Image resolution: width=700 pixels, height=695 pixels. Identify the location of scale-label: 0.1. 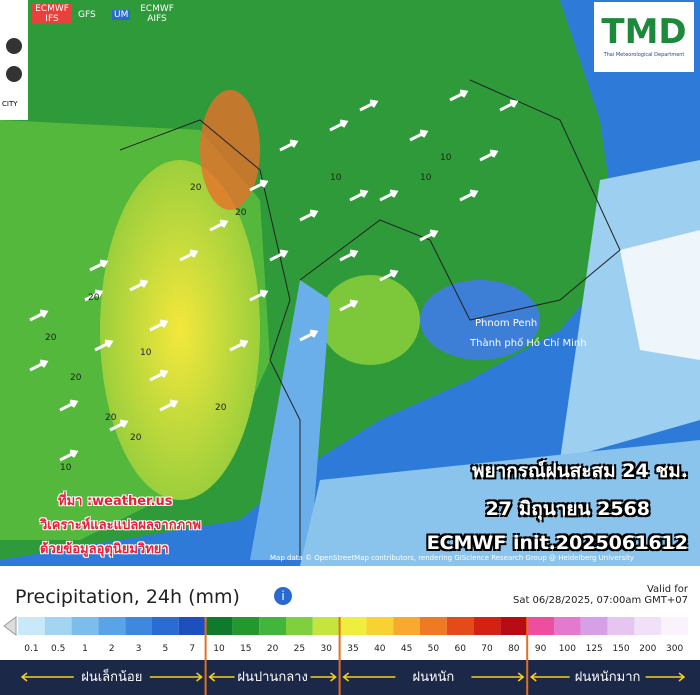
(31, 649).